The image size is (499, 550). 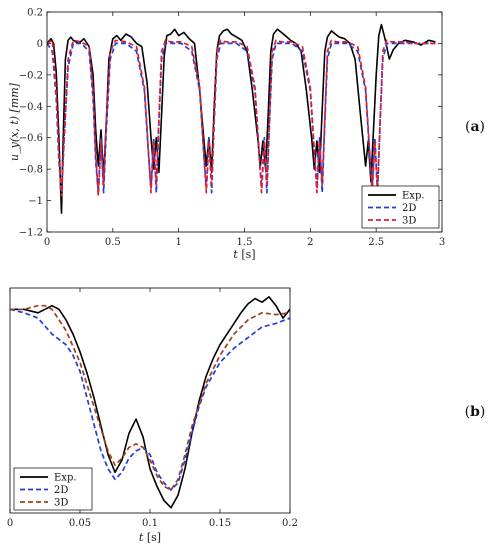 I want to click on panel-label-part: b, so click(x=475, y=412).